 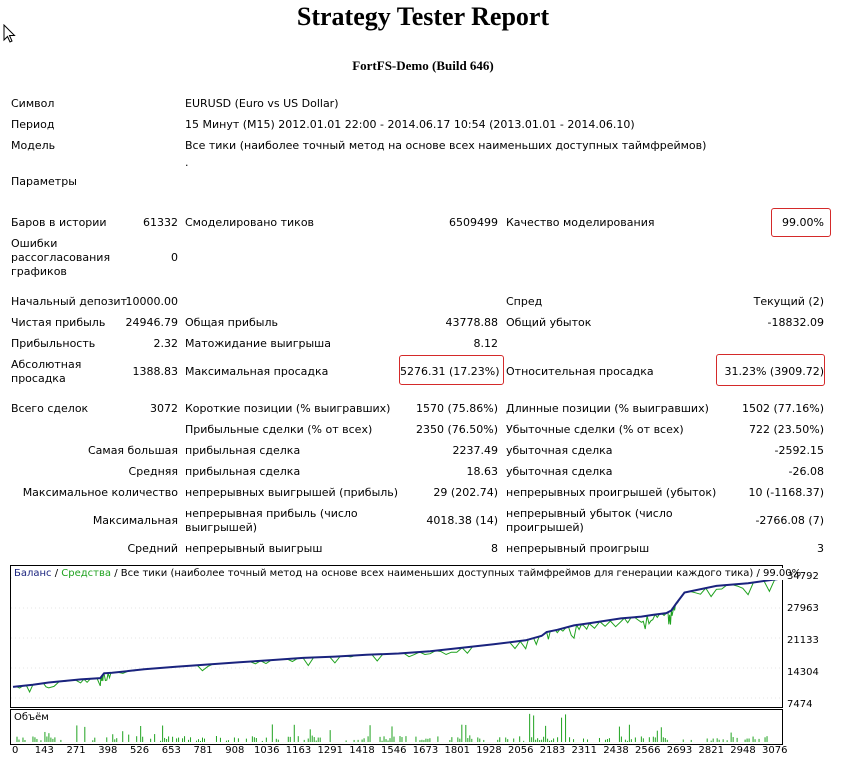 I want to click on short-positions-label: Короткие позиции (% выигравших), so click(x=288, y=408).